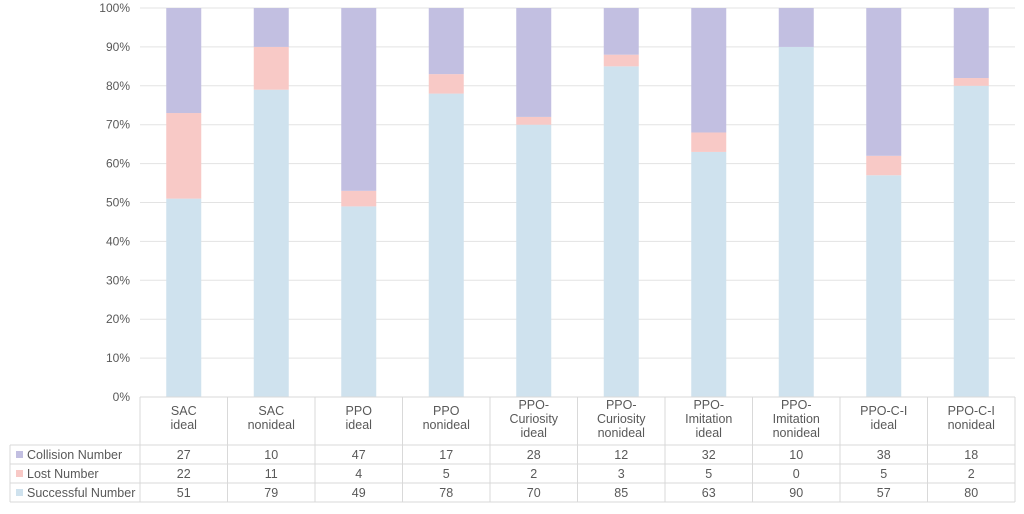 The width and height of the screenshot is (1024, 514). What do you see at coordinates (184, 455) in the screenshot?
I see `data-label: 27` at bounding box center [184, 455].